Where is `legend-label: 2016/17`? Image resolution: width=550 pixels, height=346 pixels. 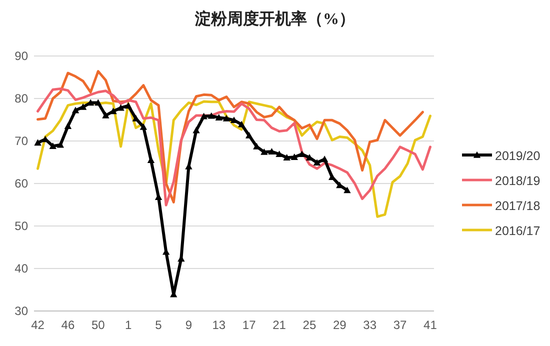 legend-label: 2016/17 is located at coordinates (517, 231).